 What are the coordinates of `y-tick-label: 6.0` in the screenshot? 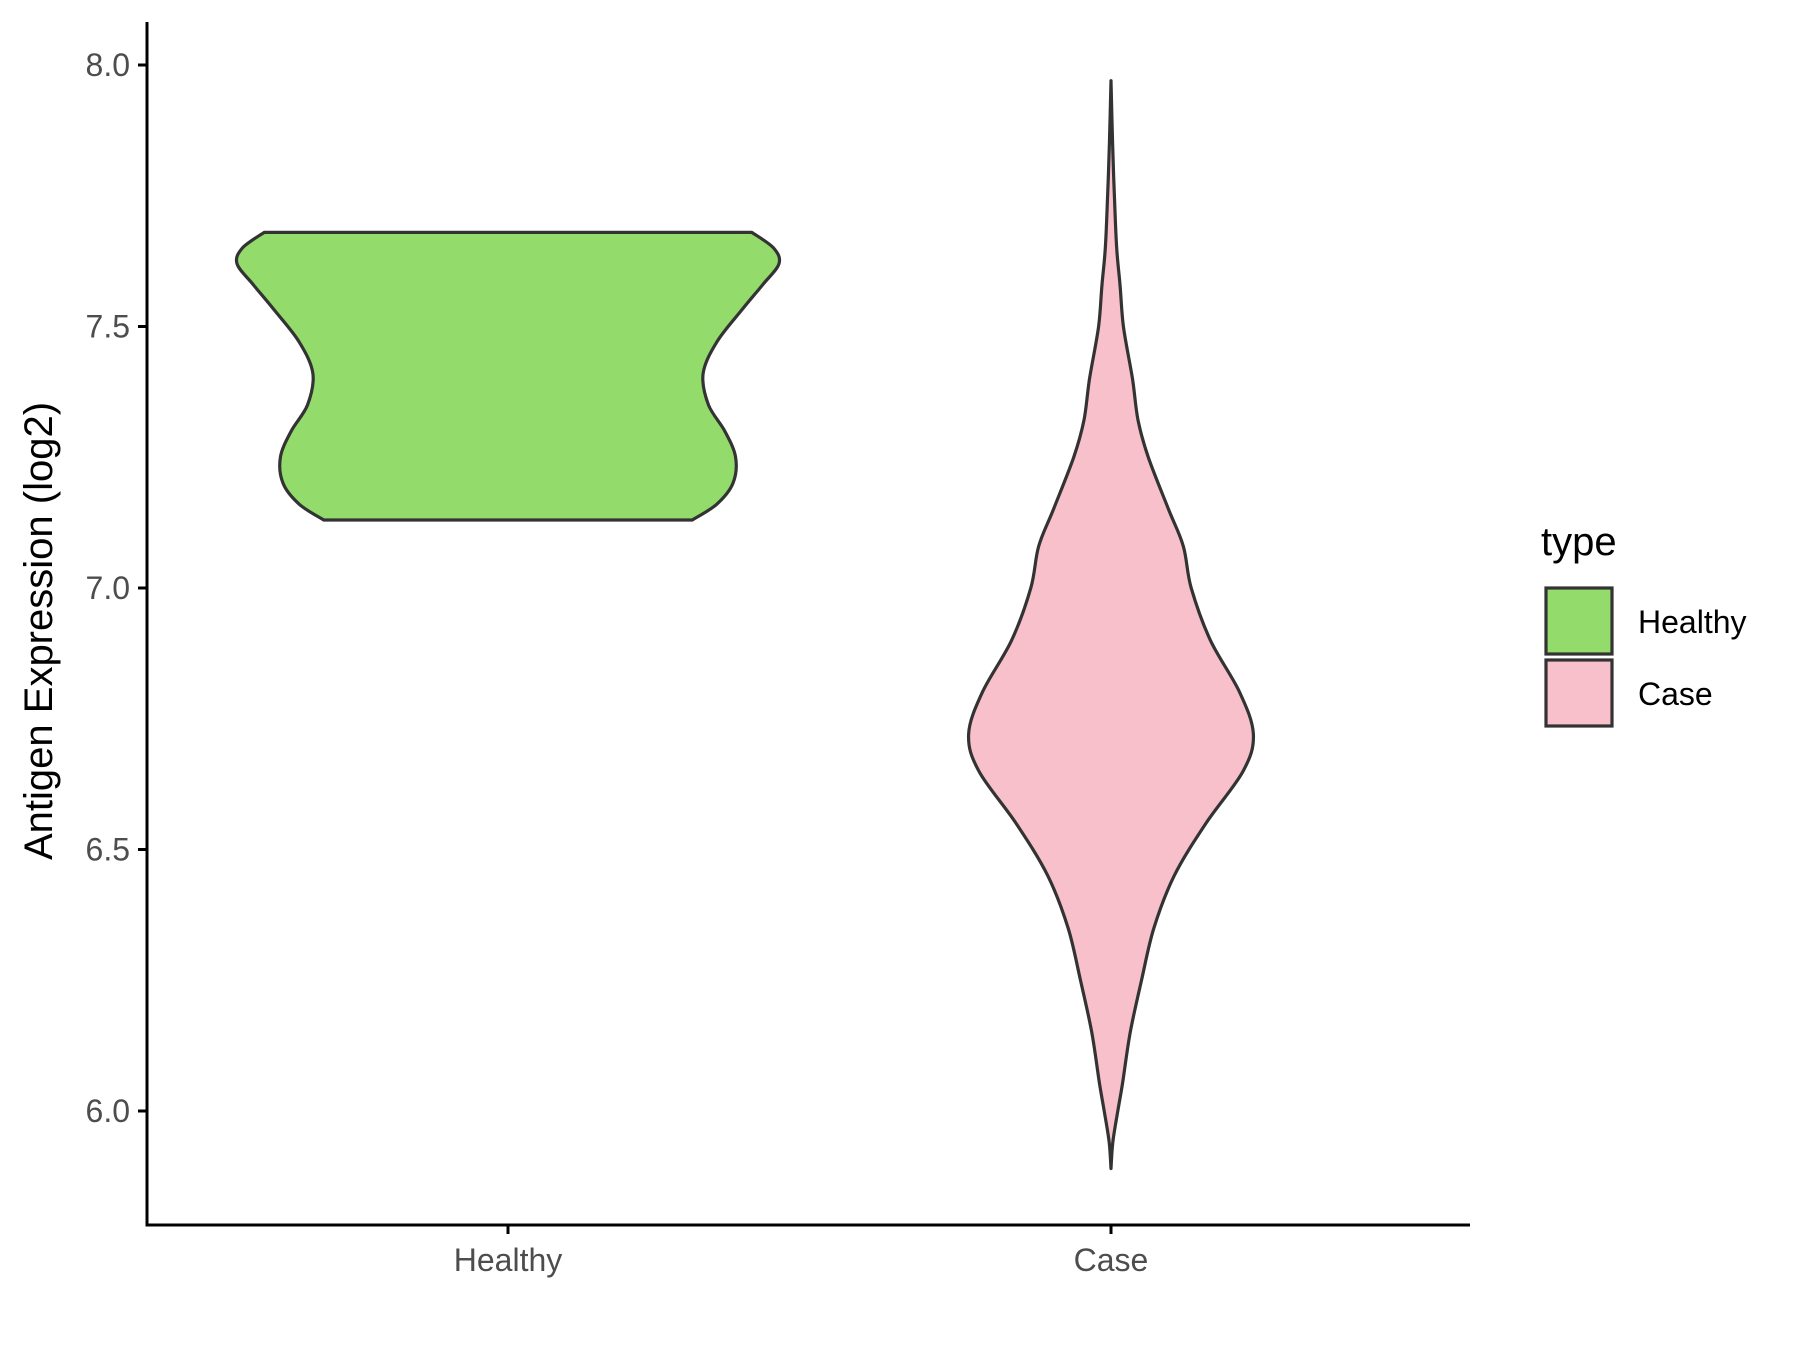 It's located at (108, 1111).